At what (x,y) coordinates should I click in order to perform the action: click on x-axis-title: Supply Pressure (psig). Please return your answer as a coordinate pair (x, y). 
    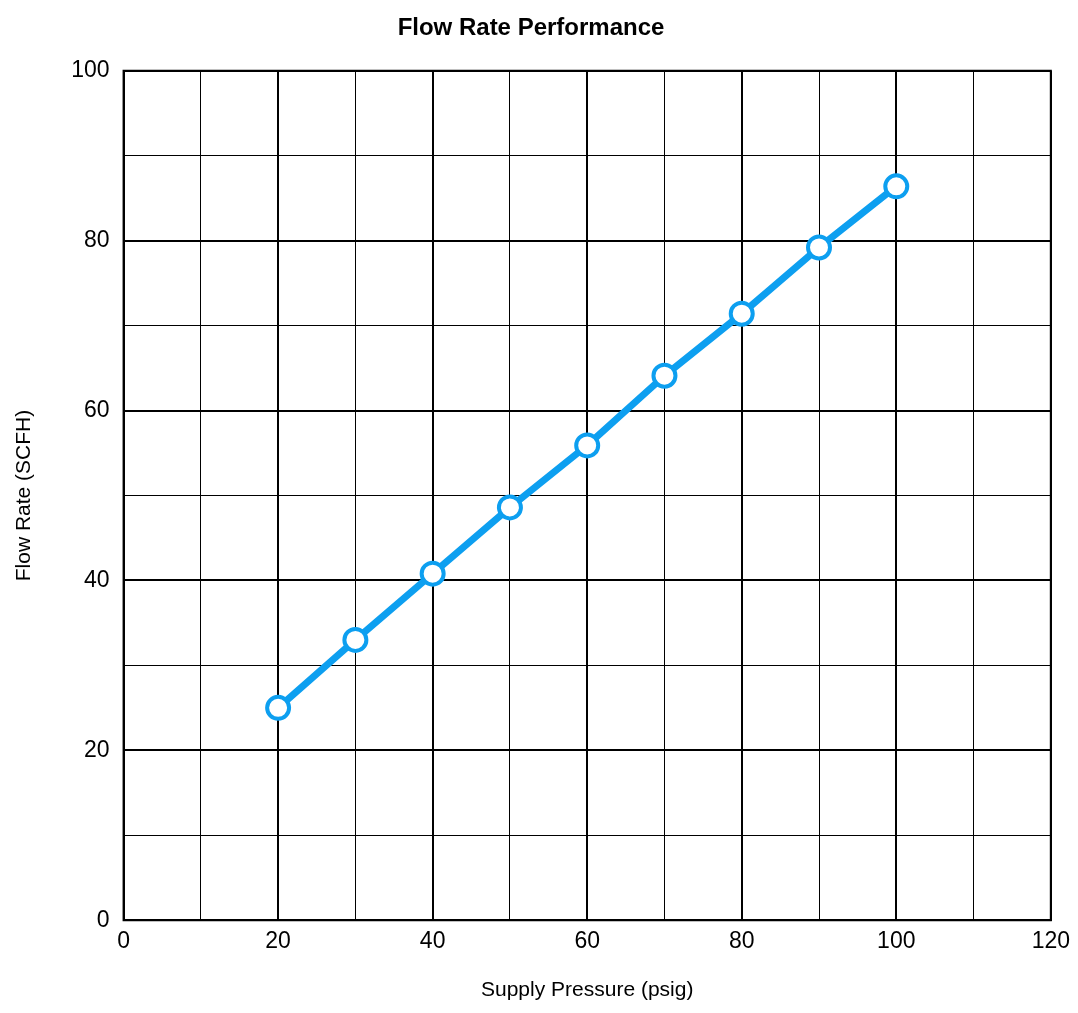
    Looking at the image, I should click on (587, 989).